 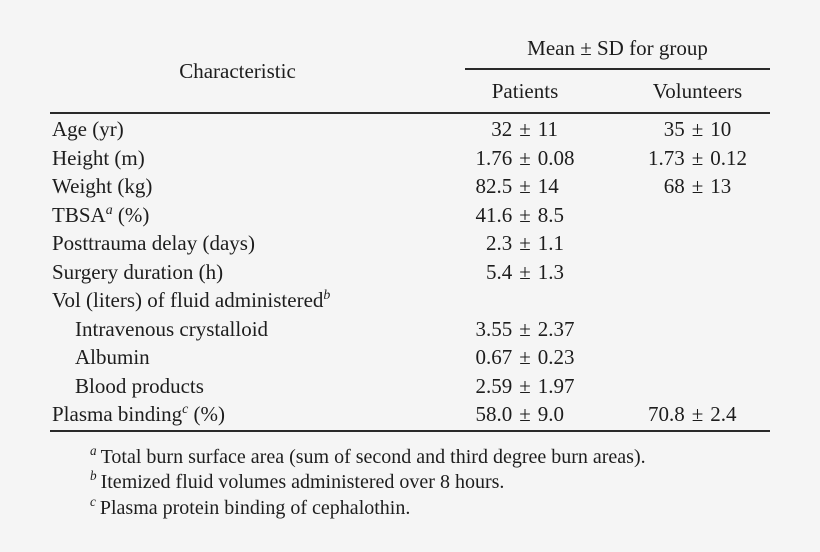 What do you see at coordinates (185, 408) in the screenshot?
I see `footnote-ref: c` at bounding box center [185, 408].